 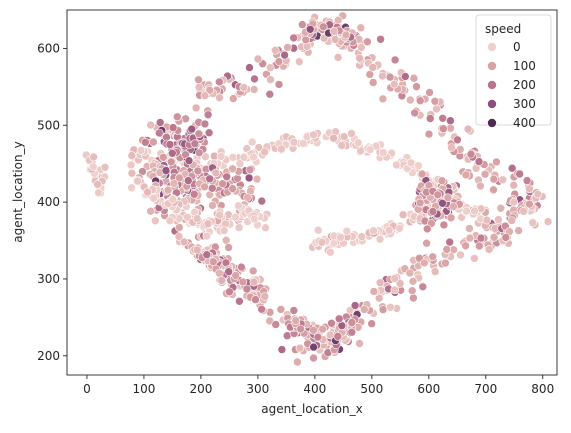 I want to click on x-tick-label: 100, so click(x=143, y=389).